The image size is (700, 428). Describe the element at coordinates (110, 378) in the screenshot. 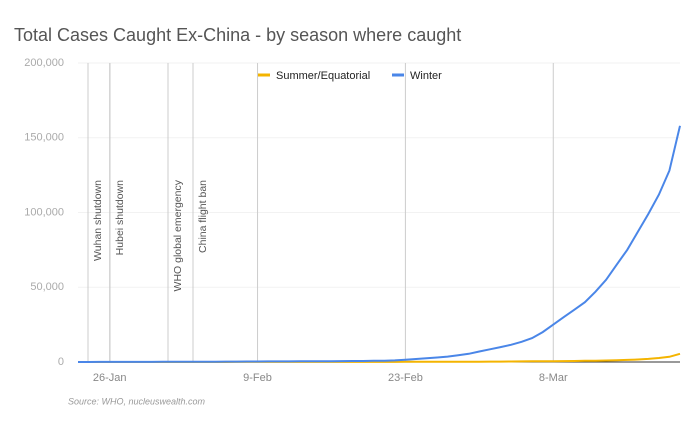

I see `x-tick-label: 26-Jan` at that location.